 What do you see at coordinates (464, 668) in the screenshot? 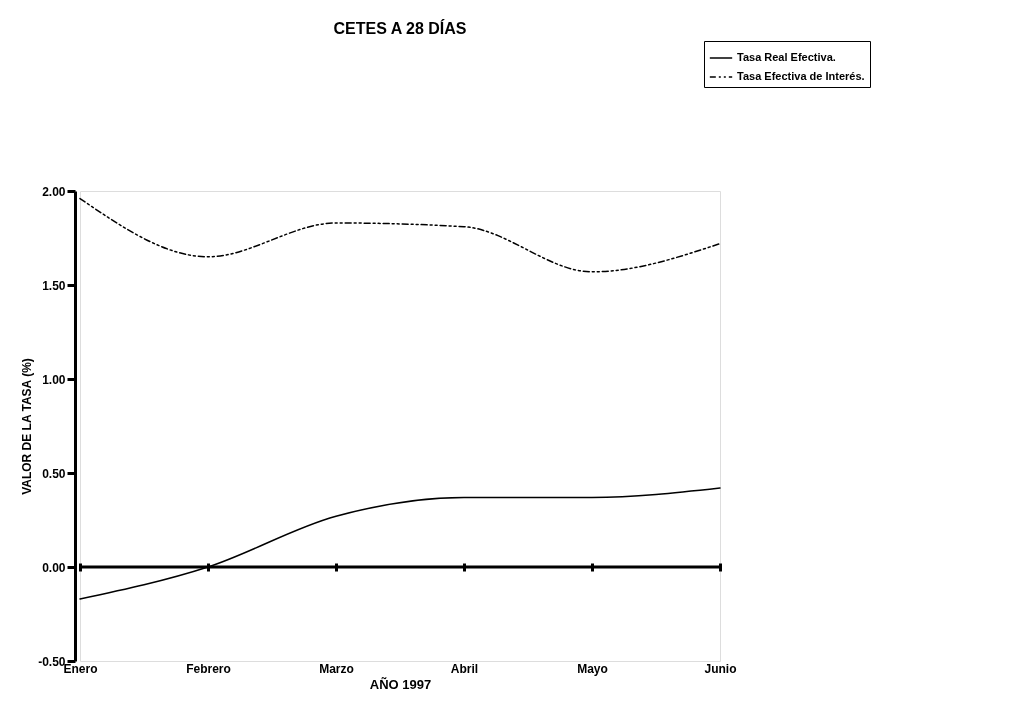
I see `x-tick-label: Abril` at bounding box center [464, 668].